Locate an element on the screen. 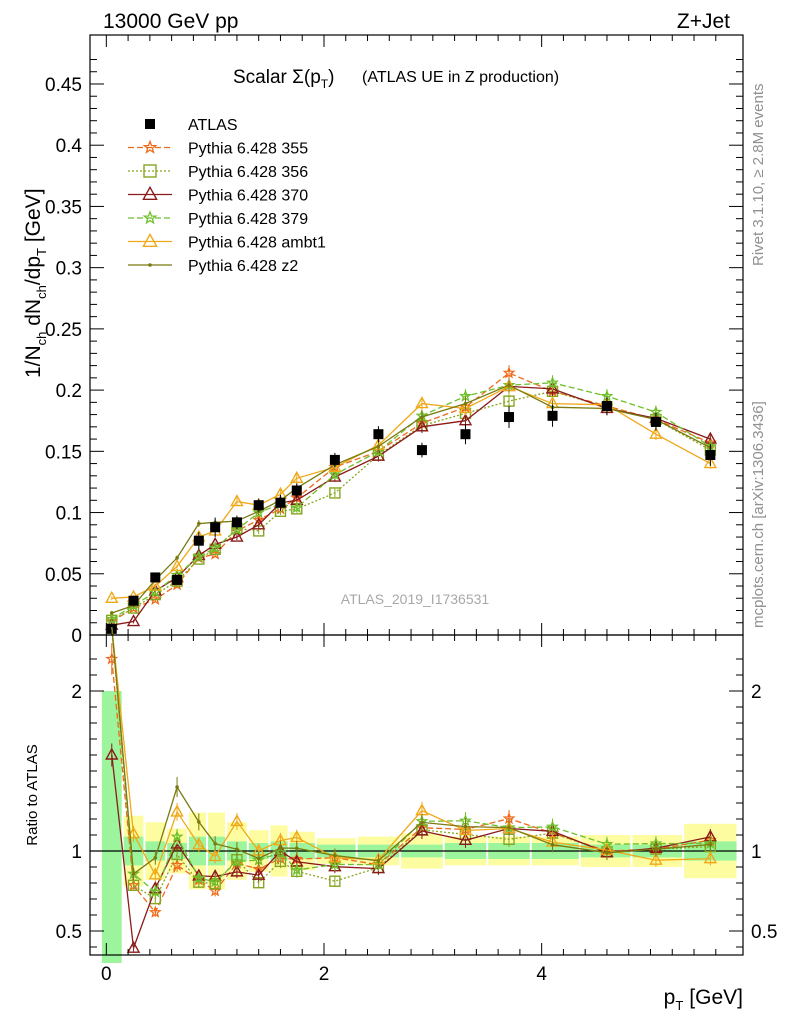 The image size is (786, 1024). x-label-p: p is located at coordinates (670, 997).